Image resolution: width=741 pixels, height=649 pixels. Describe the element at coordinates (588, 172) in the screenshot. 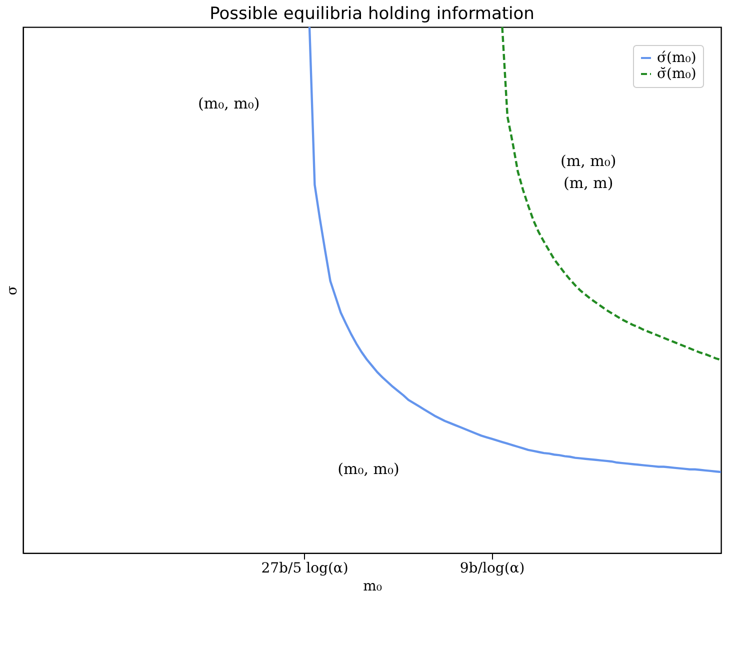

I see `annotation: (m, m₀) (m, m)` at that location.